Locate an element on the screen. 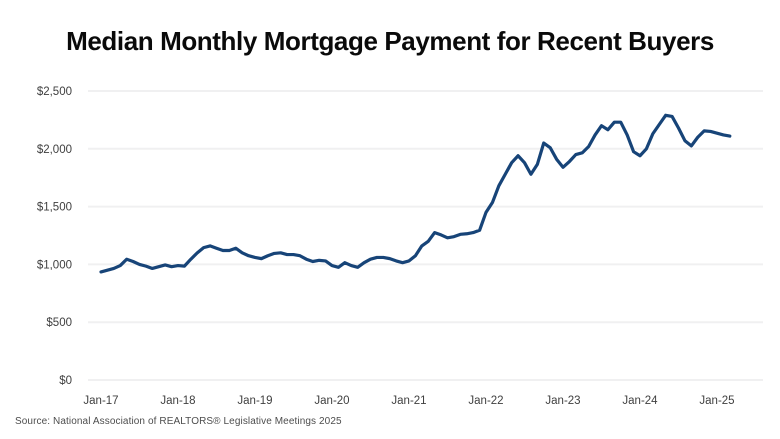  y-axis-tick-label: $0 is located at coordinates (65, 381).